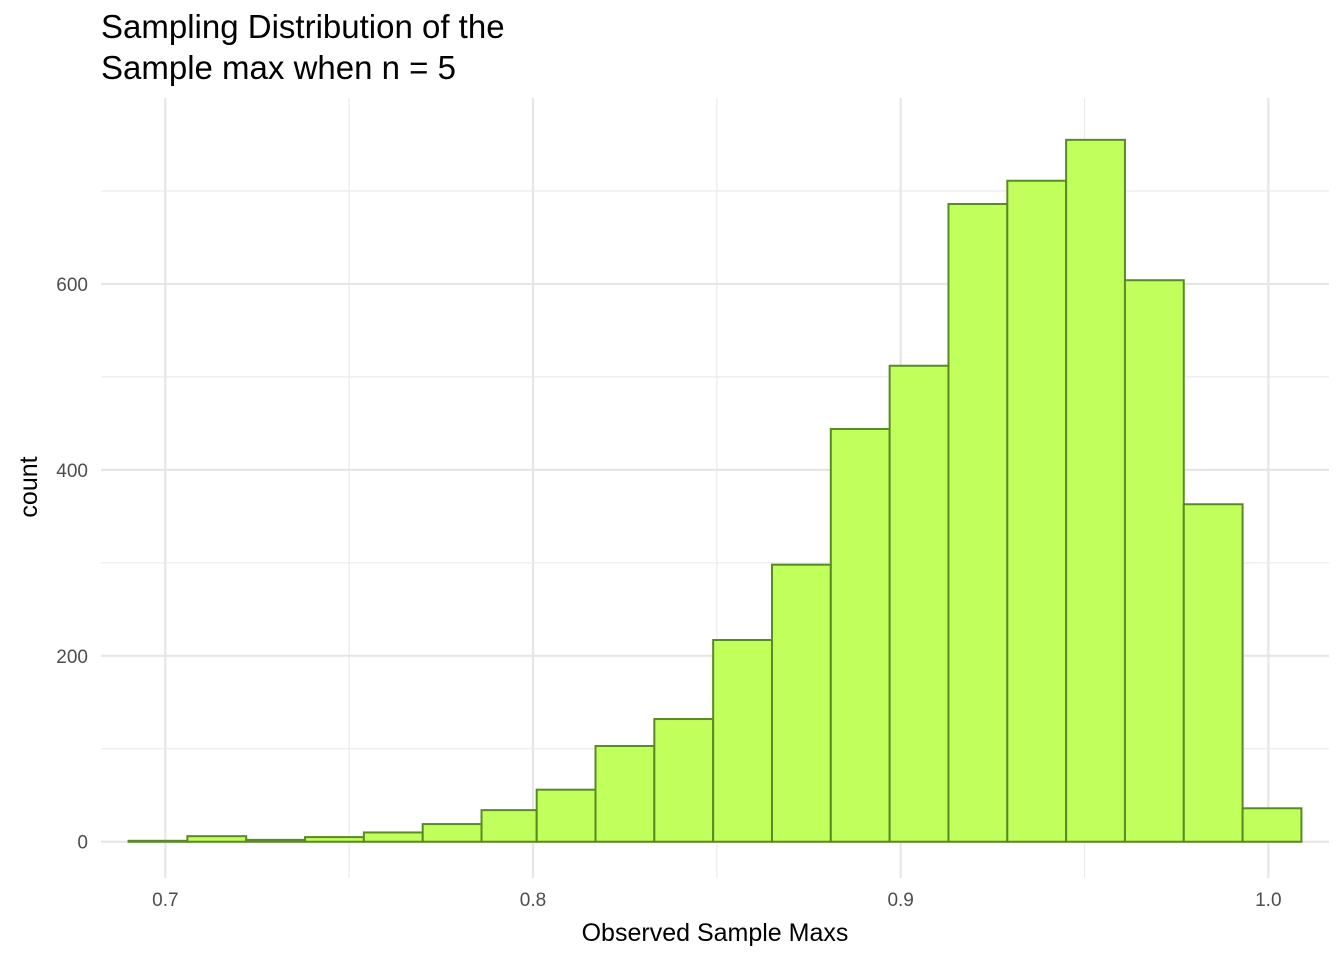 This screenshot has width=1344, height=960. Describe the element at coordinates (303, 26) in the screenshot. I see `chart-title-line-1: Sampling Distribution of the` at that location.